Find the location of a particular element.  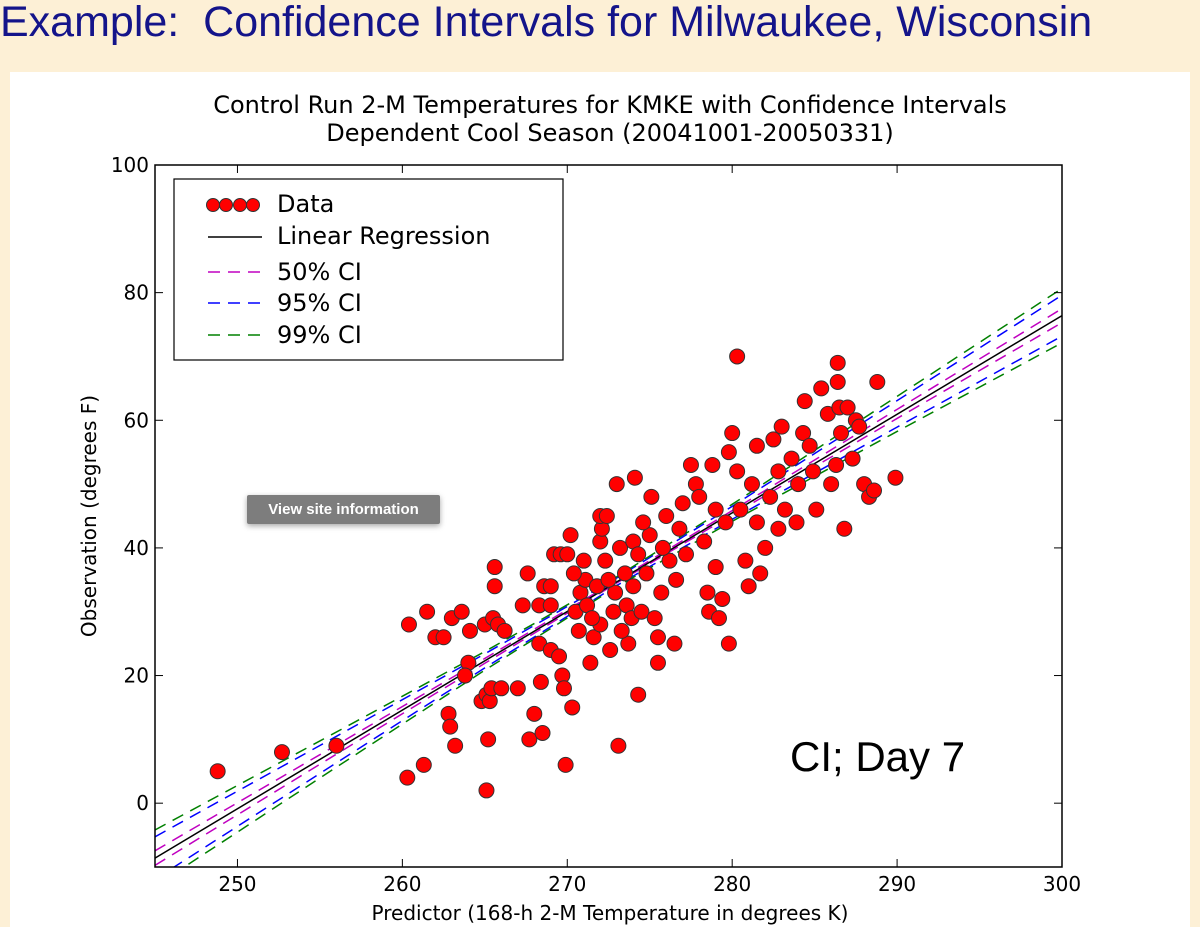

legend-label-ci95: 95% CI is located at coordinates (319, 303).